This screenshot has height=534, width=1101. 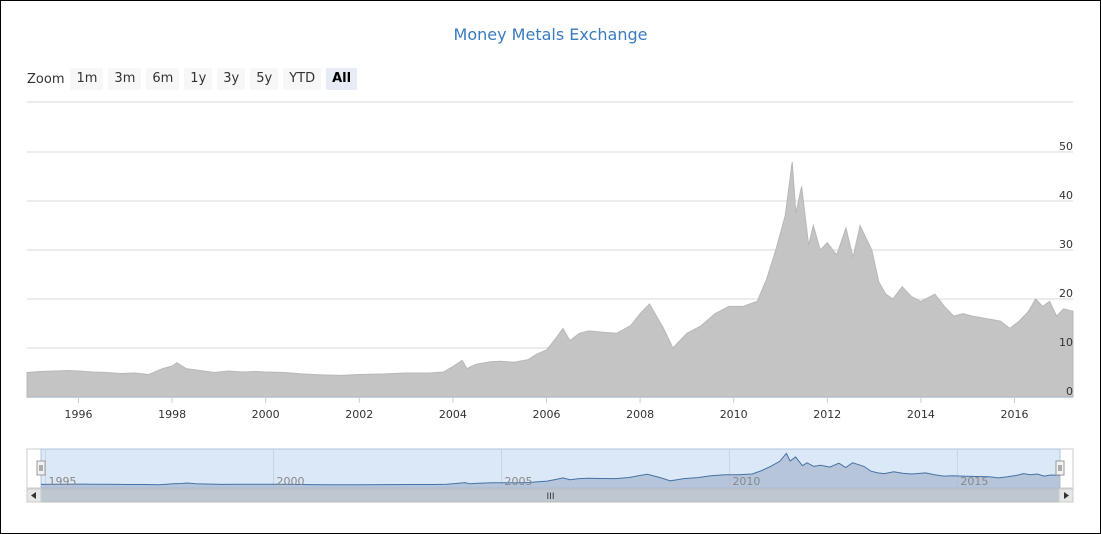 What do you see at coordinates (1066, 244) in the screenshot?
I see `y-tick-label-30: 30` at bounding box center [1066, 244].